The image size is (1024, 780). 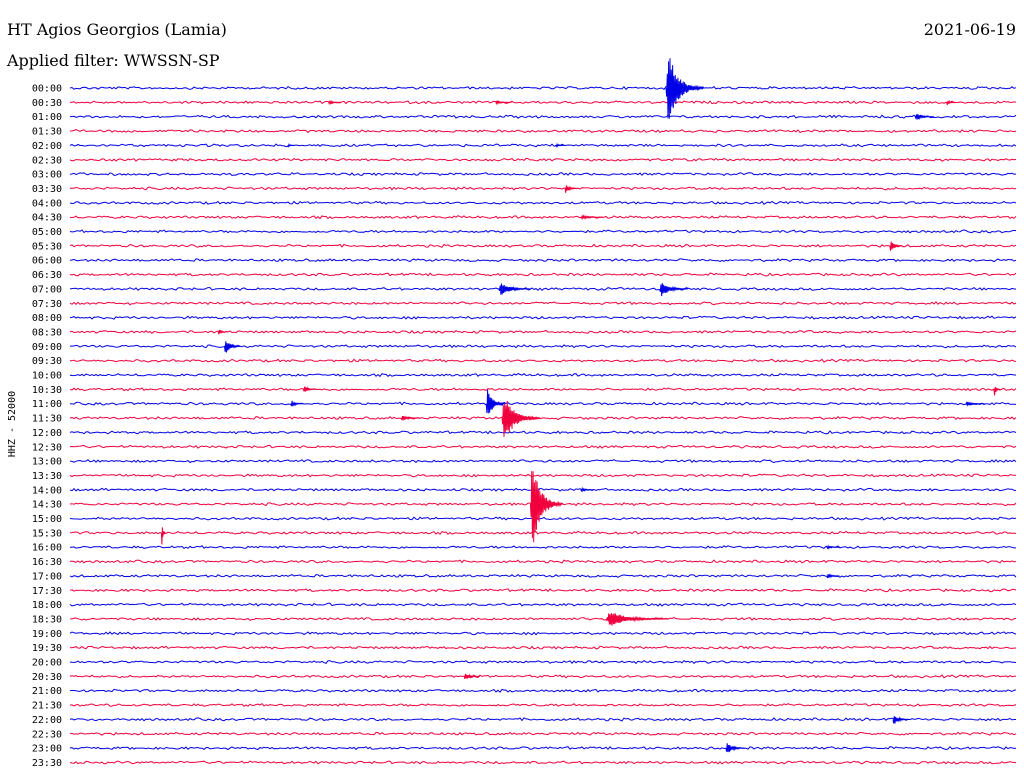 I want to click on row-time-label: 13:00, so click(x=47, y=462).